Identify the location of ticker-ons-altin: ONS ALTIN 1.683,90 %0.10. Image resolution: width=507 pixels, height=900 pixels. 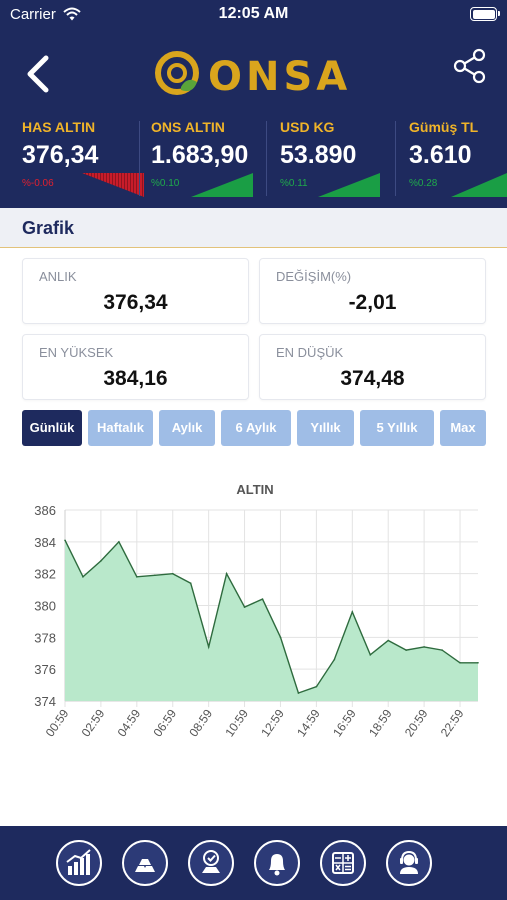
(207, 157).